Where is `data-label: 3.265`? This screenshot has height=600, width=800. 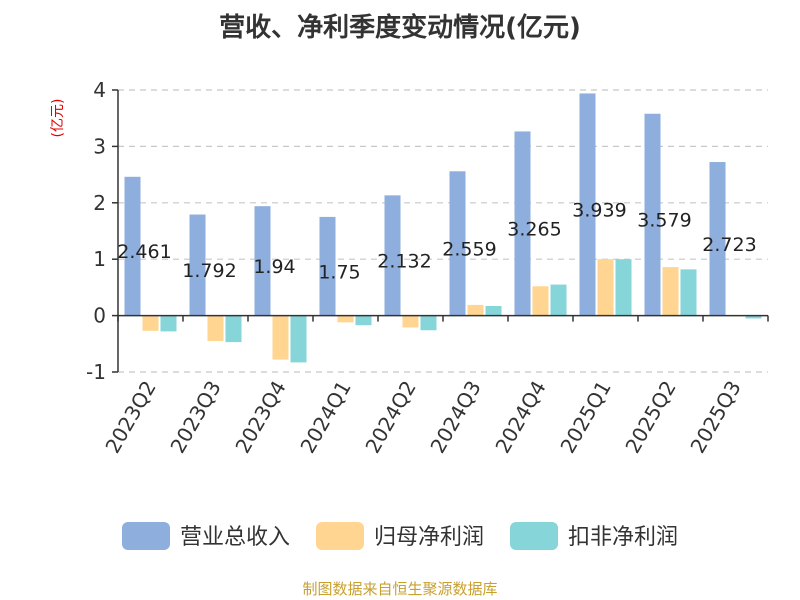 data-label: 3.265 is located at coordinates (534, 230).